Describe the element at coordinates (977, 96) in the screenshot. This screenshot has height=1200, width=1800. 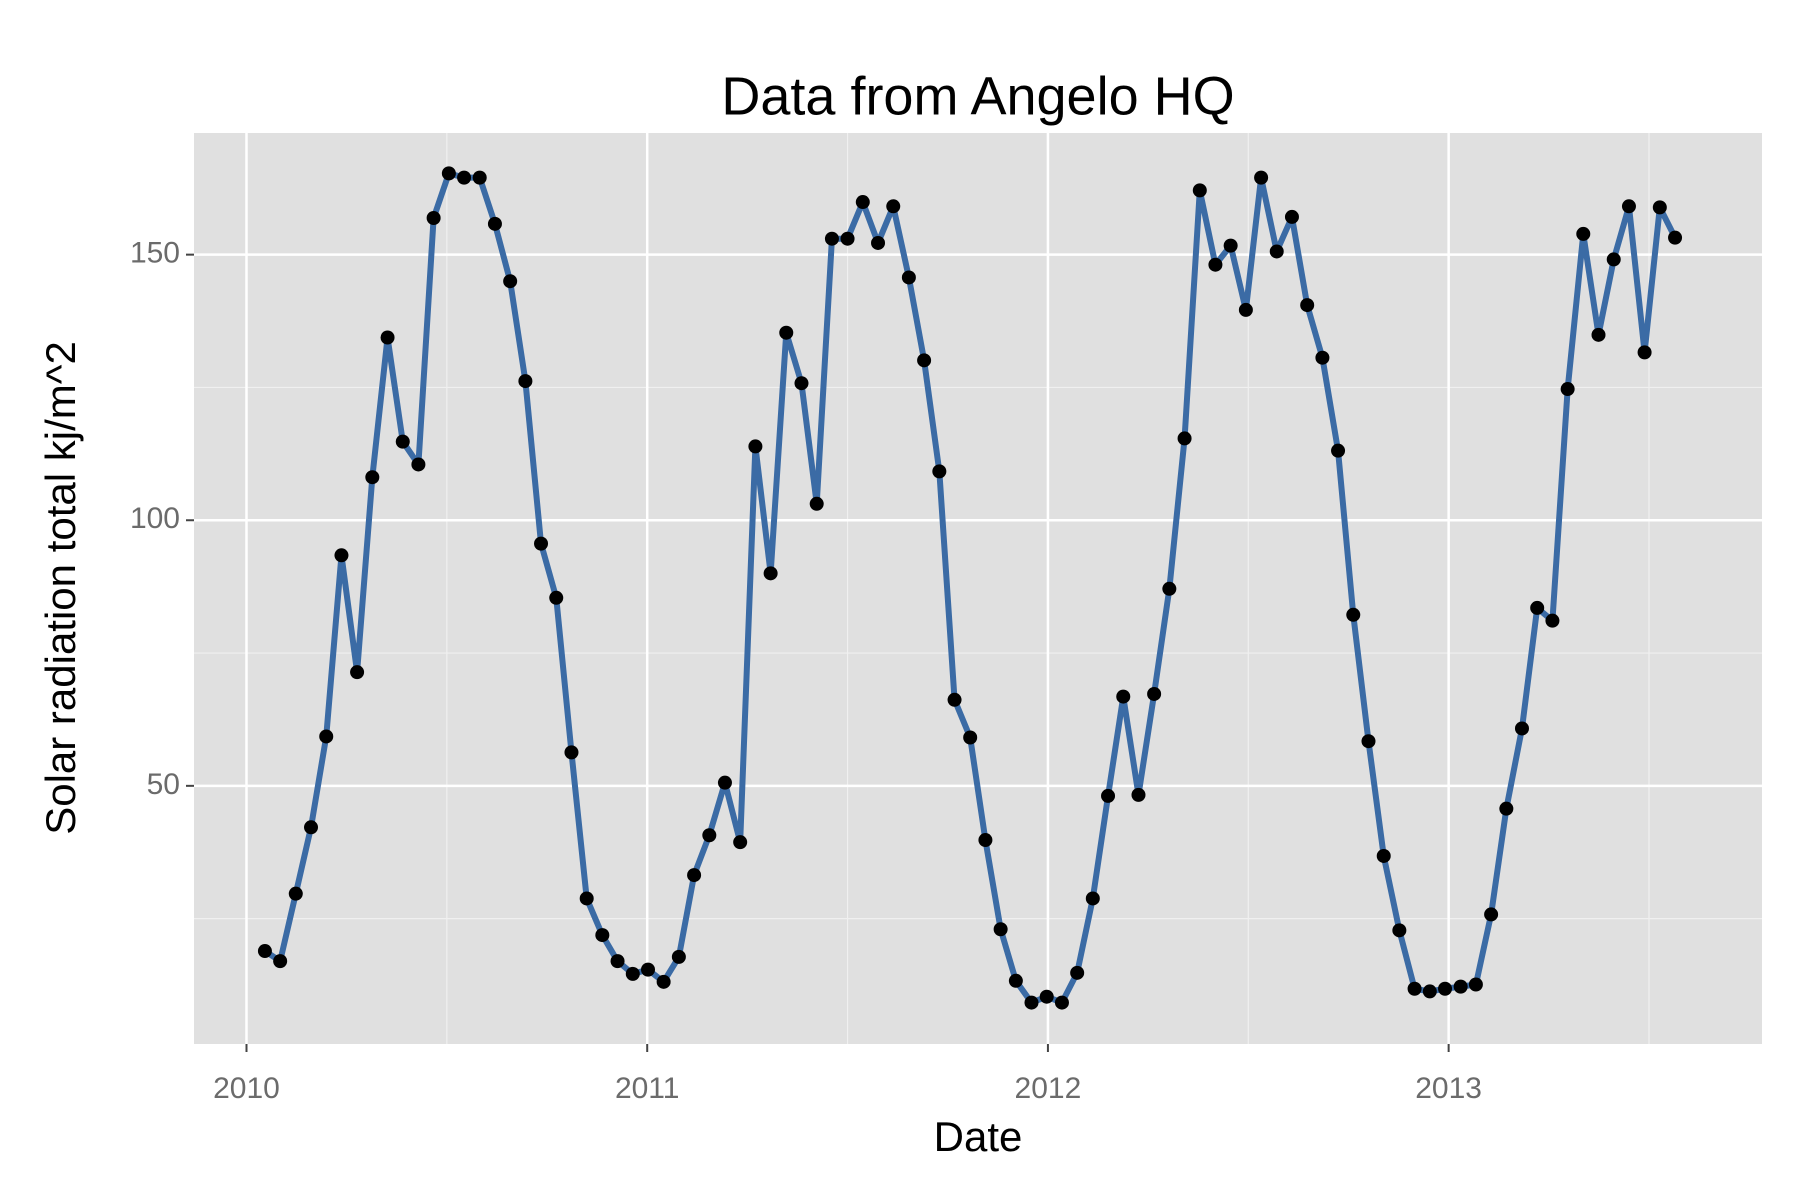
I see `chart-title: Data from Angelo HQ` at that location.